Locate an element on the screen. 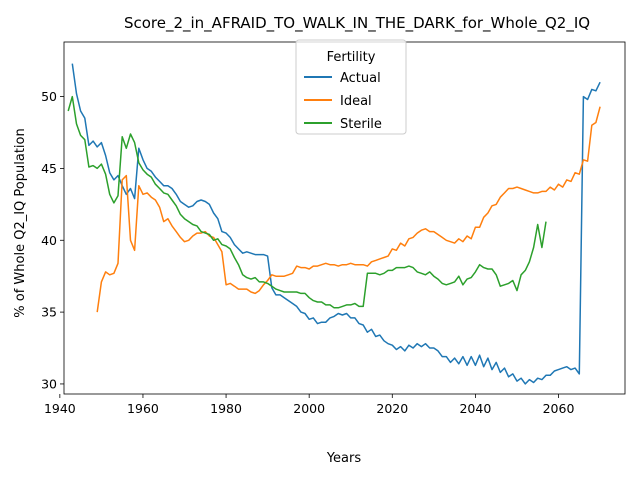  y-tick-label: 40 is located at coordinates (49, 240).